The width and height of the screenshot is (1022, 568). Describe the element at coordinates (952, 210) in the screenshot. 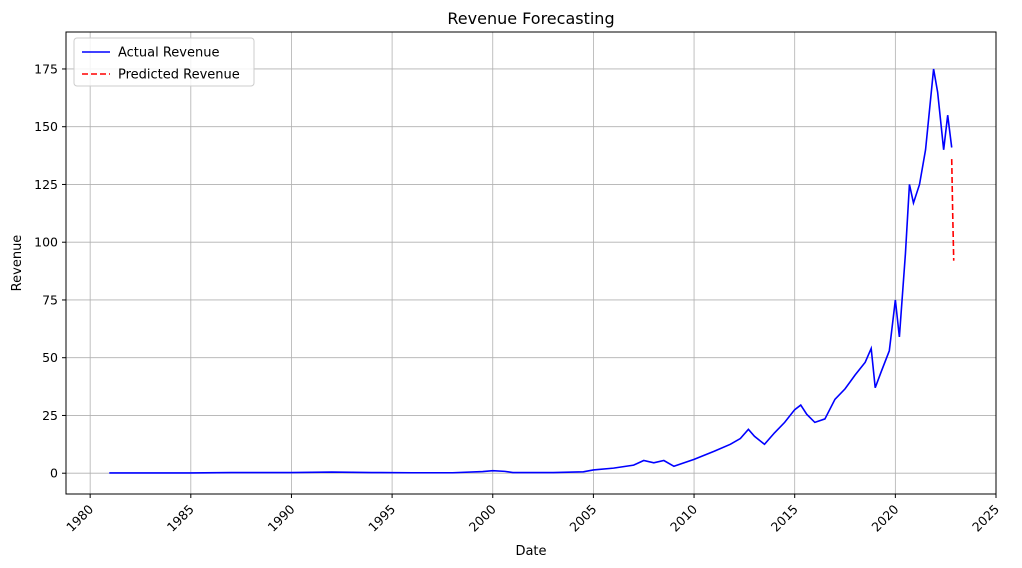

I see `series-line-predicted-revenue` at that location.